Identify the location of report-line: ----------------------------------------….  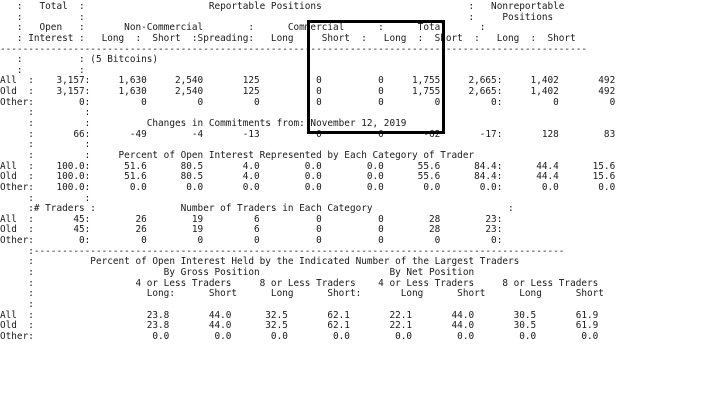
(293, 49).